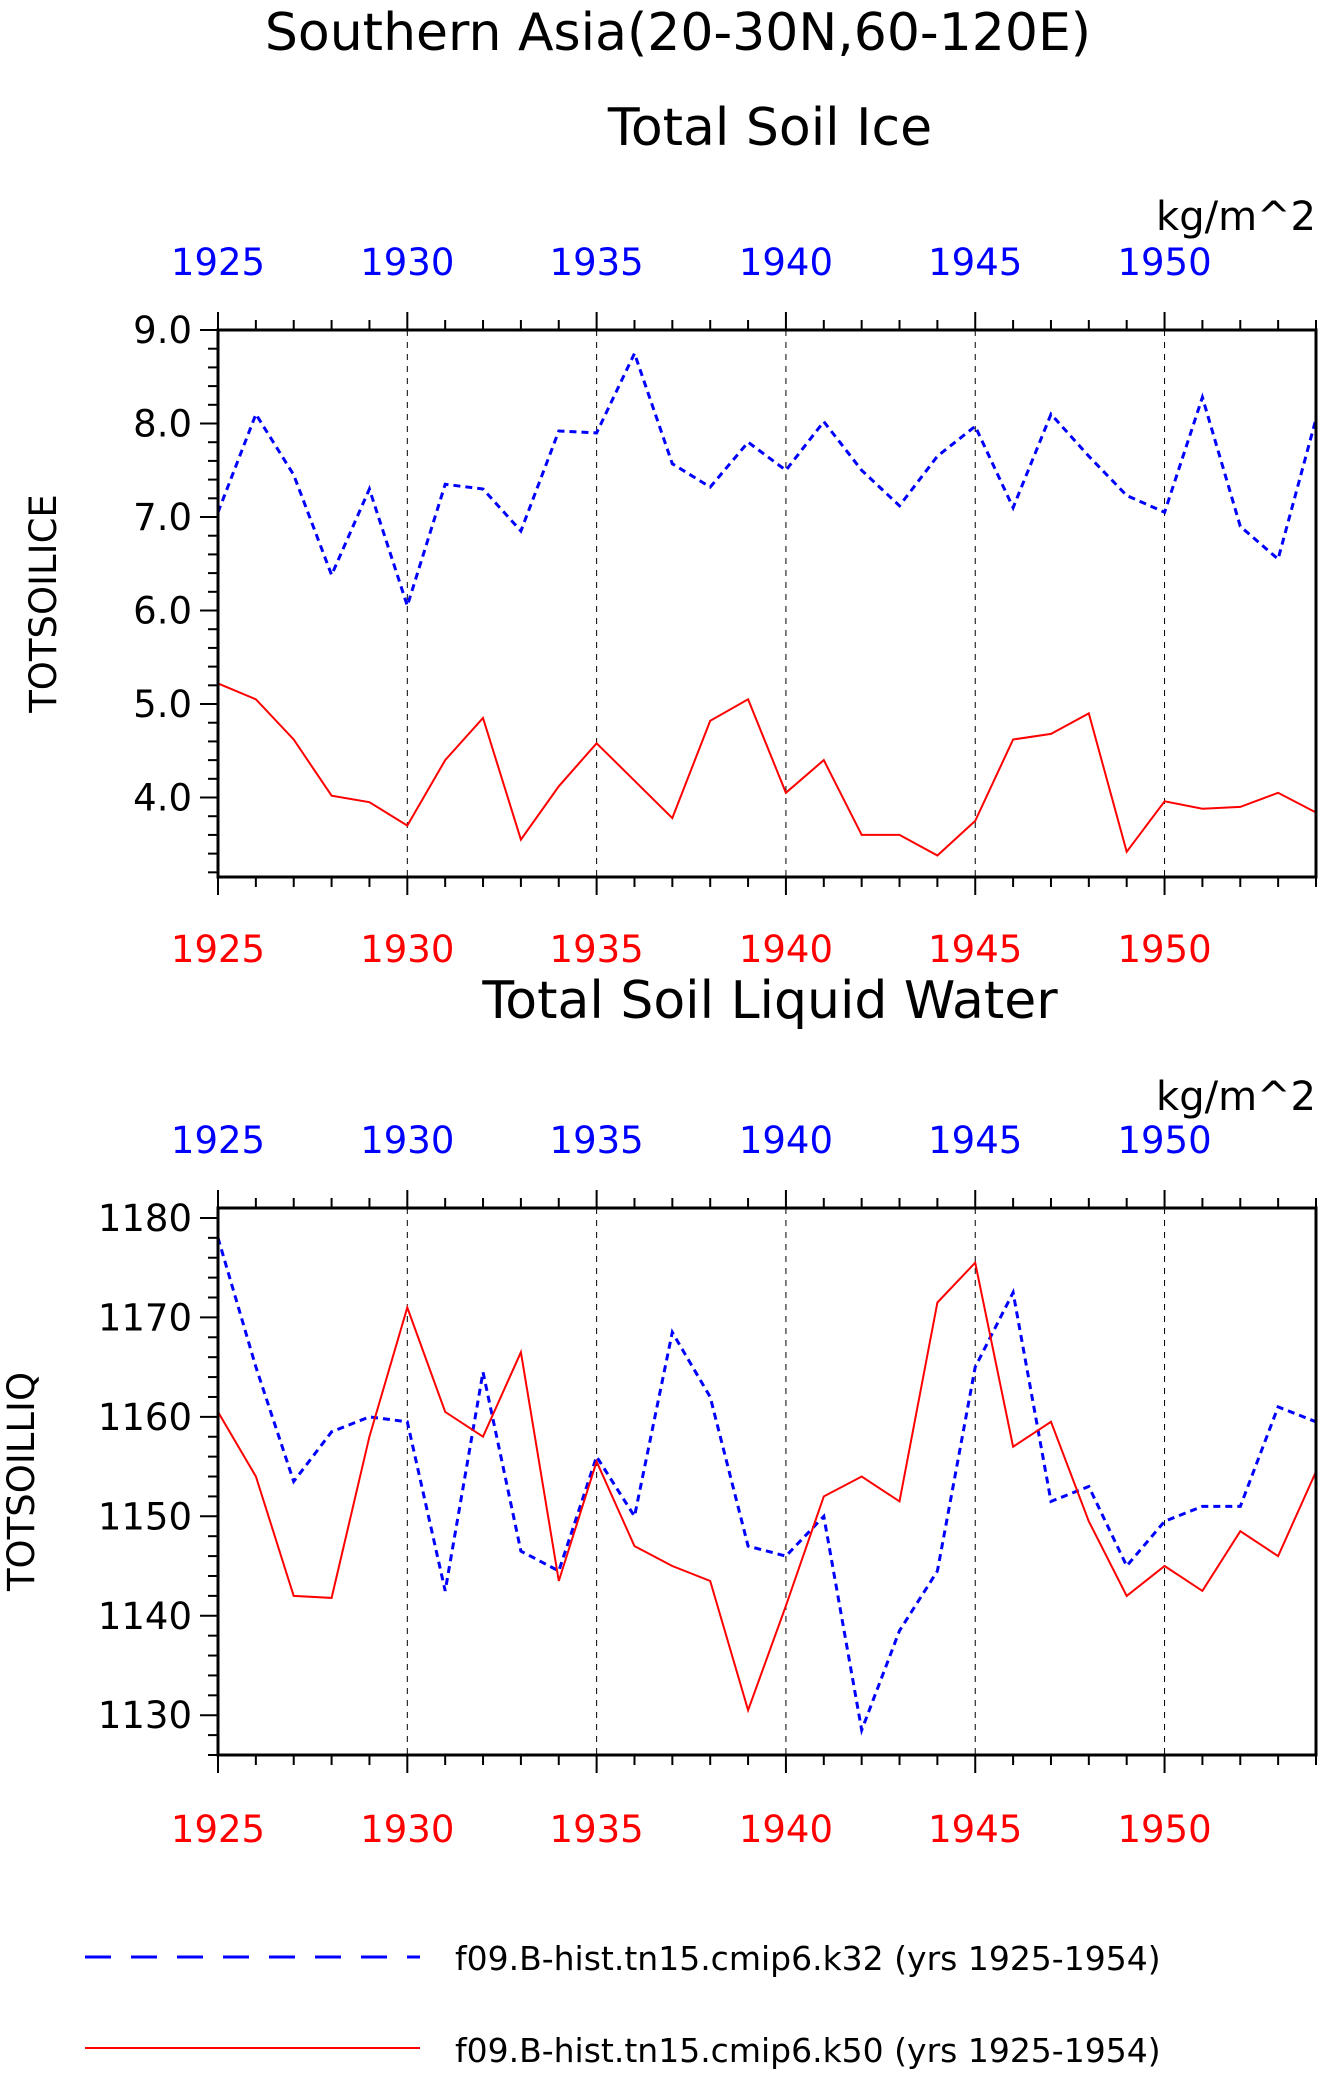 The width and height of the screenshot is (1321, 2074). I want to click on p1-ytick-label-9.0: 9.0, so click(162, 330).